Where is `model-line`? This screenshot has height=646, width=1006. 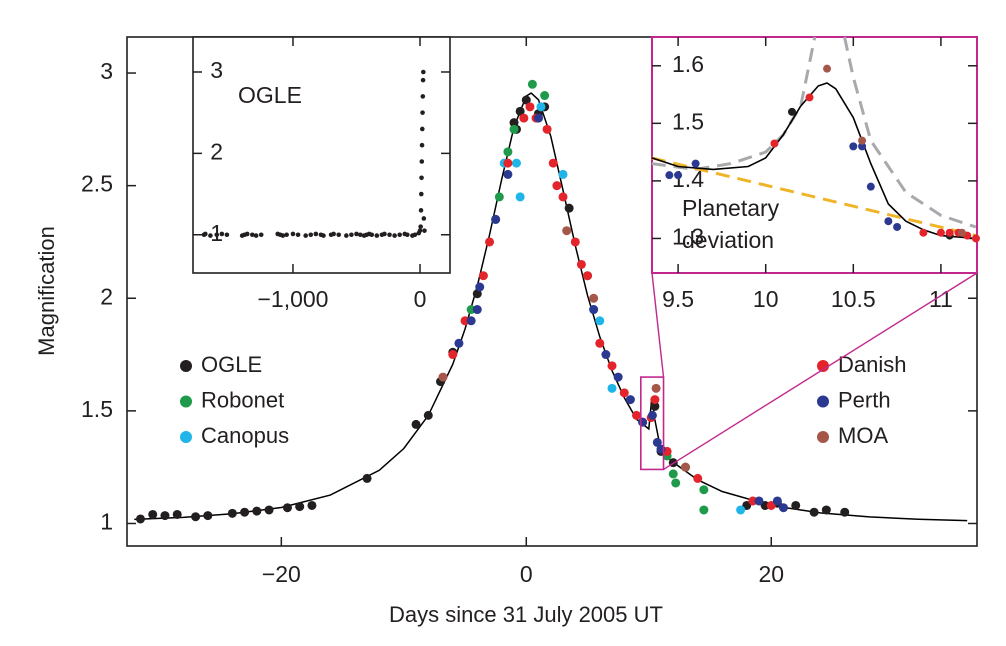
model-line is located at coordinates (814, 197).